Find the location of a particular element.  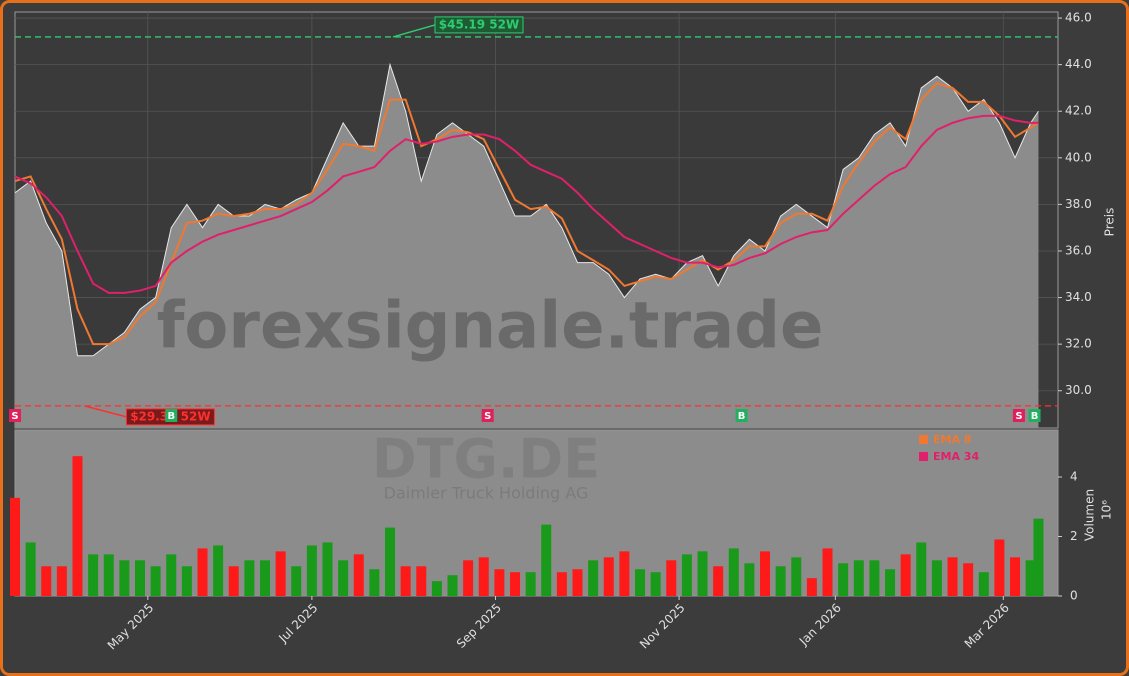

y-tick-label: 36.0 is located at coordinates (1078, 250).